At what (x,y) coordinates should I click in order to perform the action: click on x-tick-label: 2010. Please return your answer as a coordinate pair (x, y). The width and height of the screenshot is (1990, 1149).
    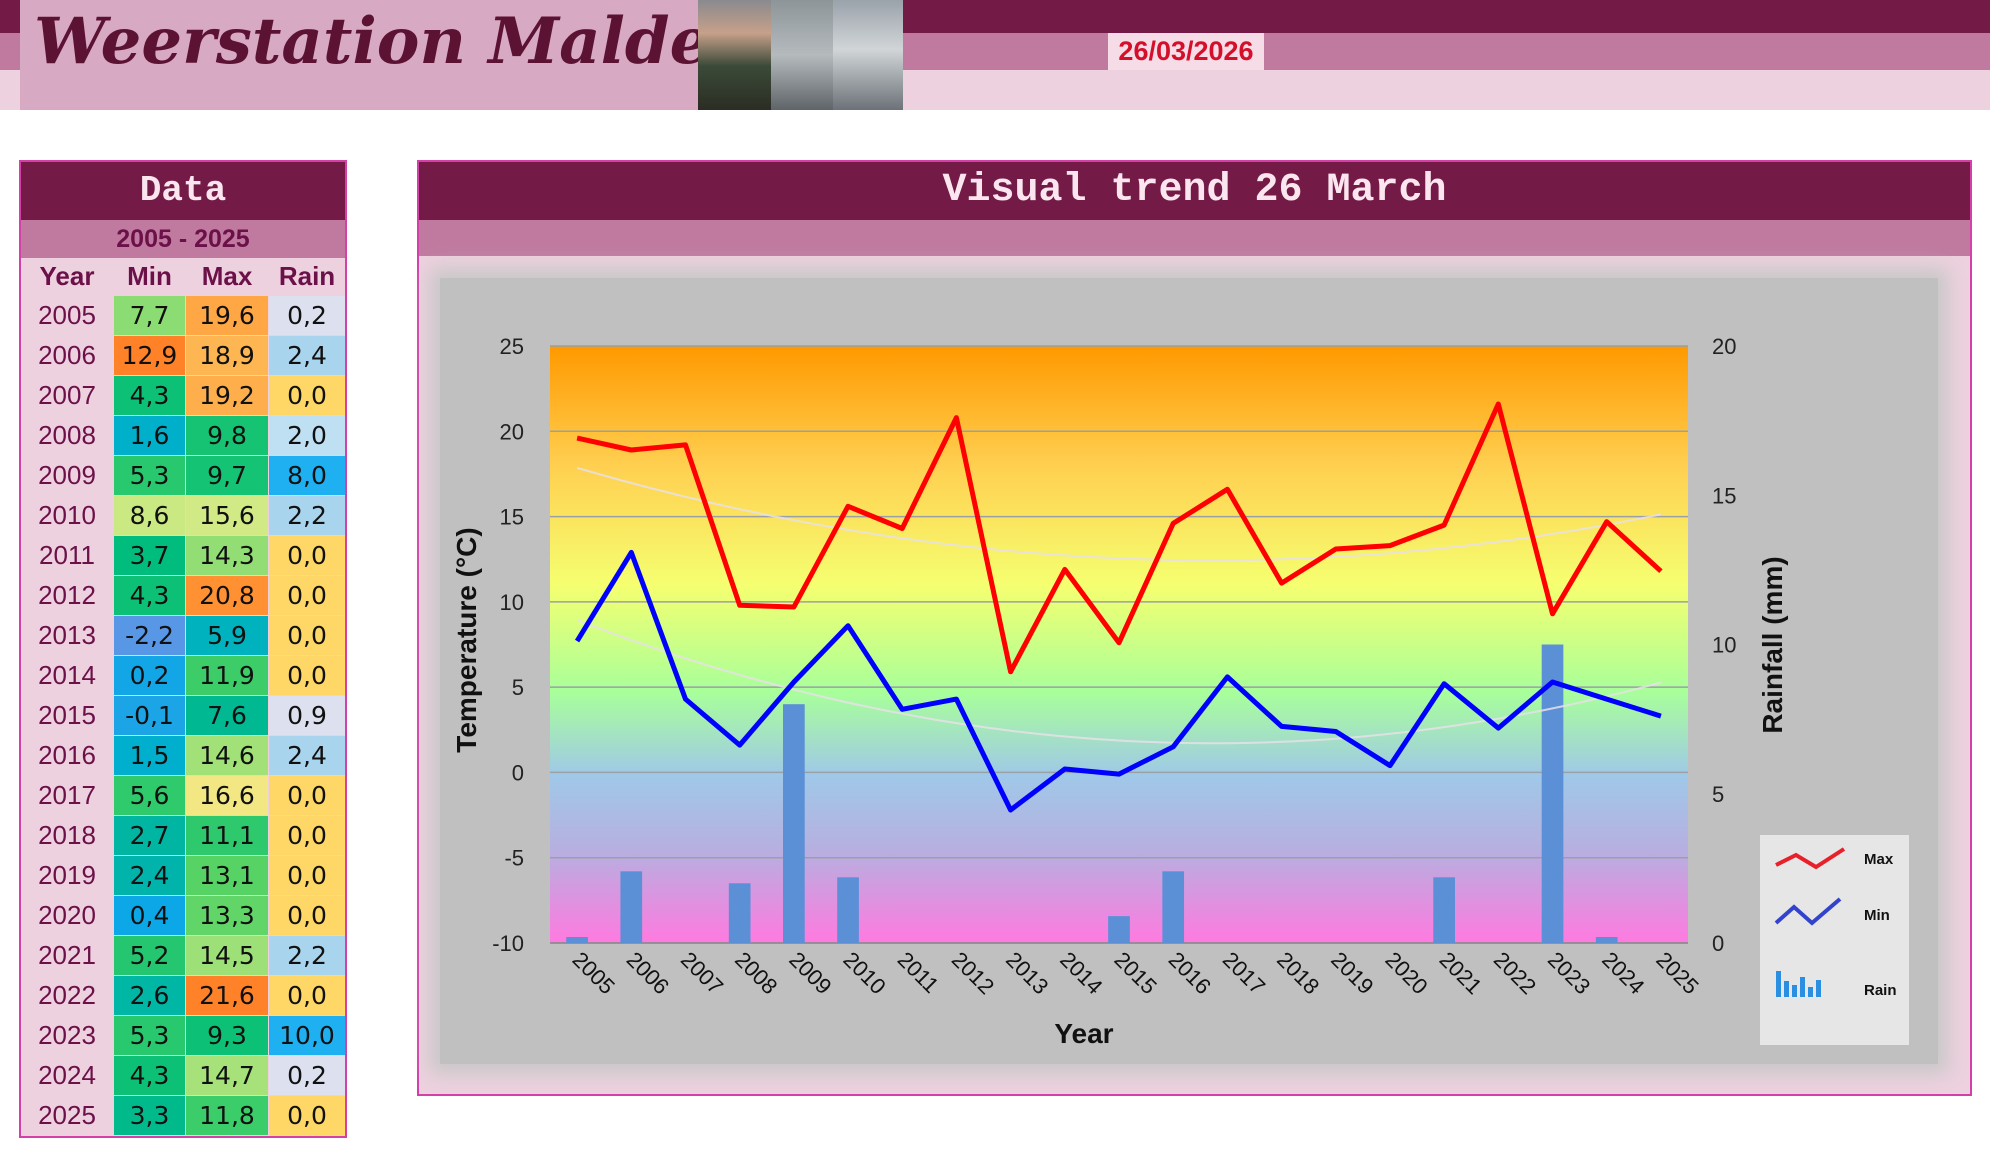
    Looking at the image, I should click on (865, 973).